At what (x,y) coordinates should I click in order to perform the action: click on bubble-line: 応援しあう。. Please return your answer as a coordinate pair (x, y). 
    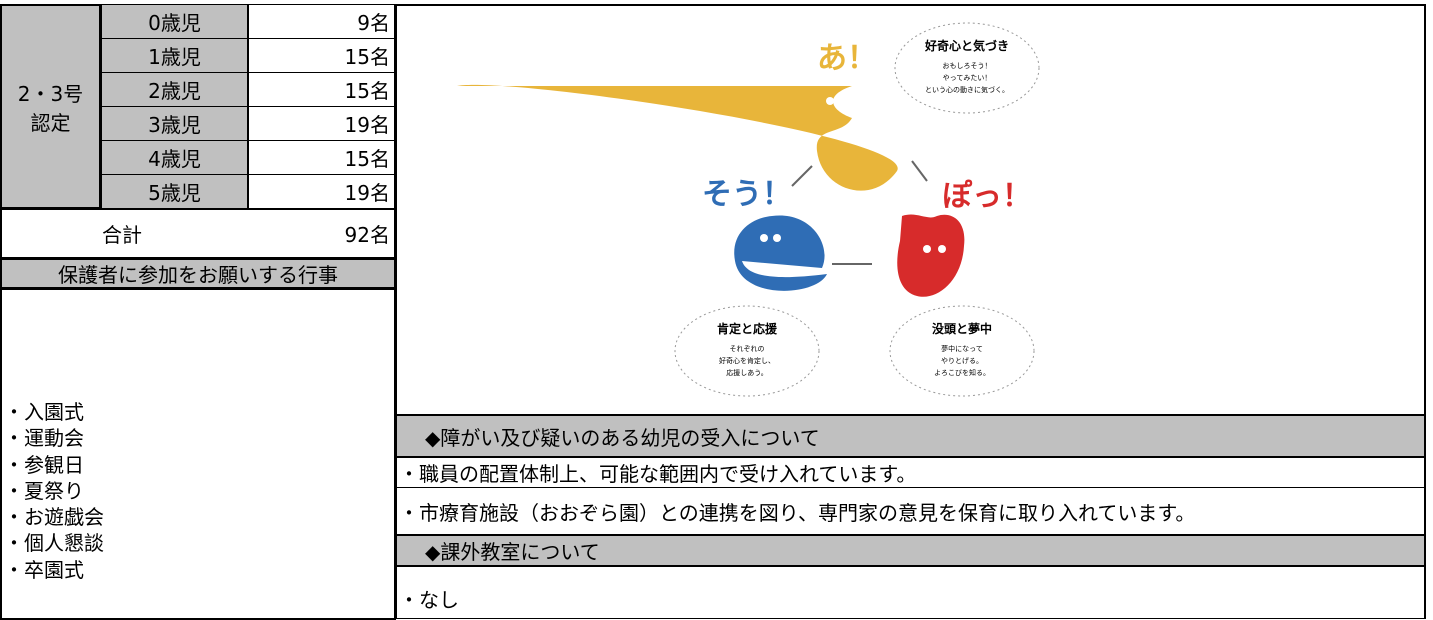
    Looking at the image, I should click on (747, 372).